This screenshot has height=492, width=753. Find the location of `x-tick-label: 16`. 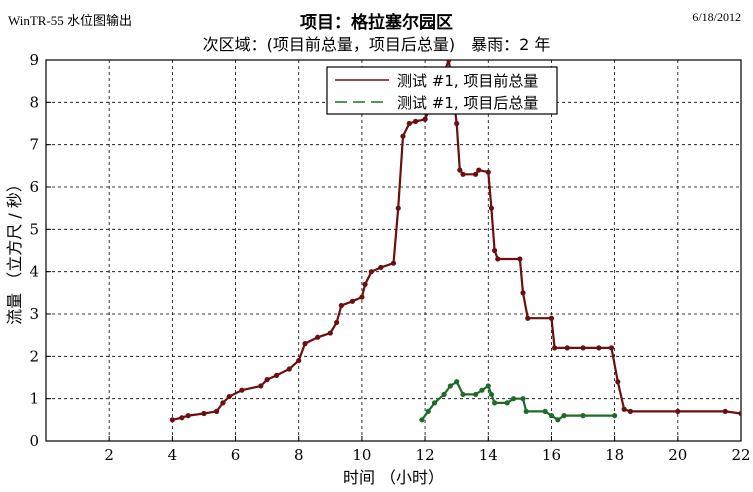

x-tick-label: 16 is located at coordinates (551, 455).